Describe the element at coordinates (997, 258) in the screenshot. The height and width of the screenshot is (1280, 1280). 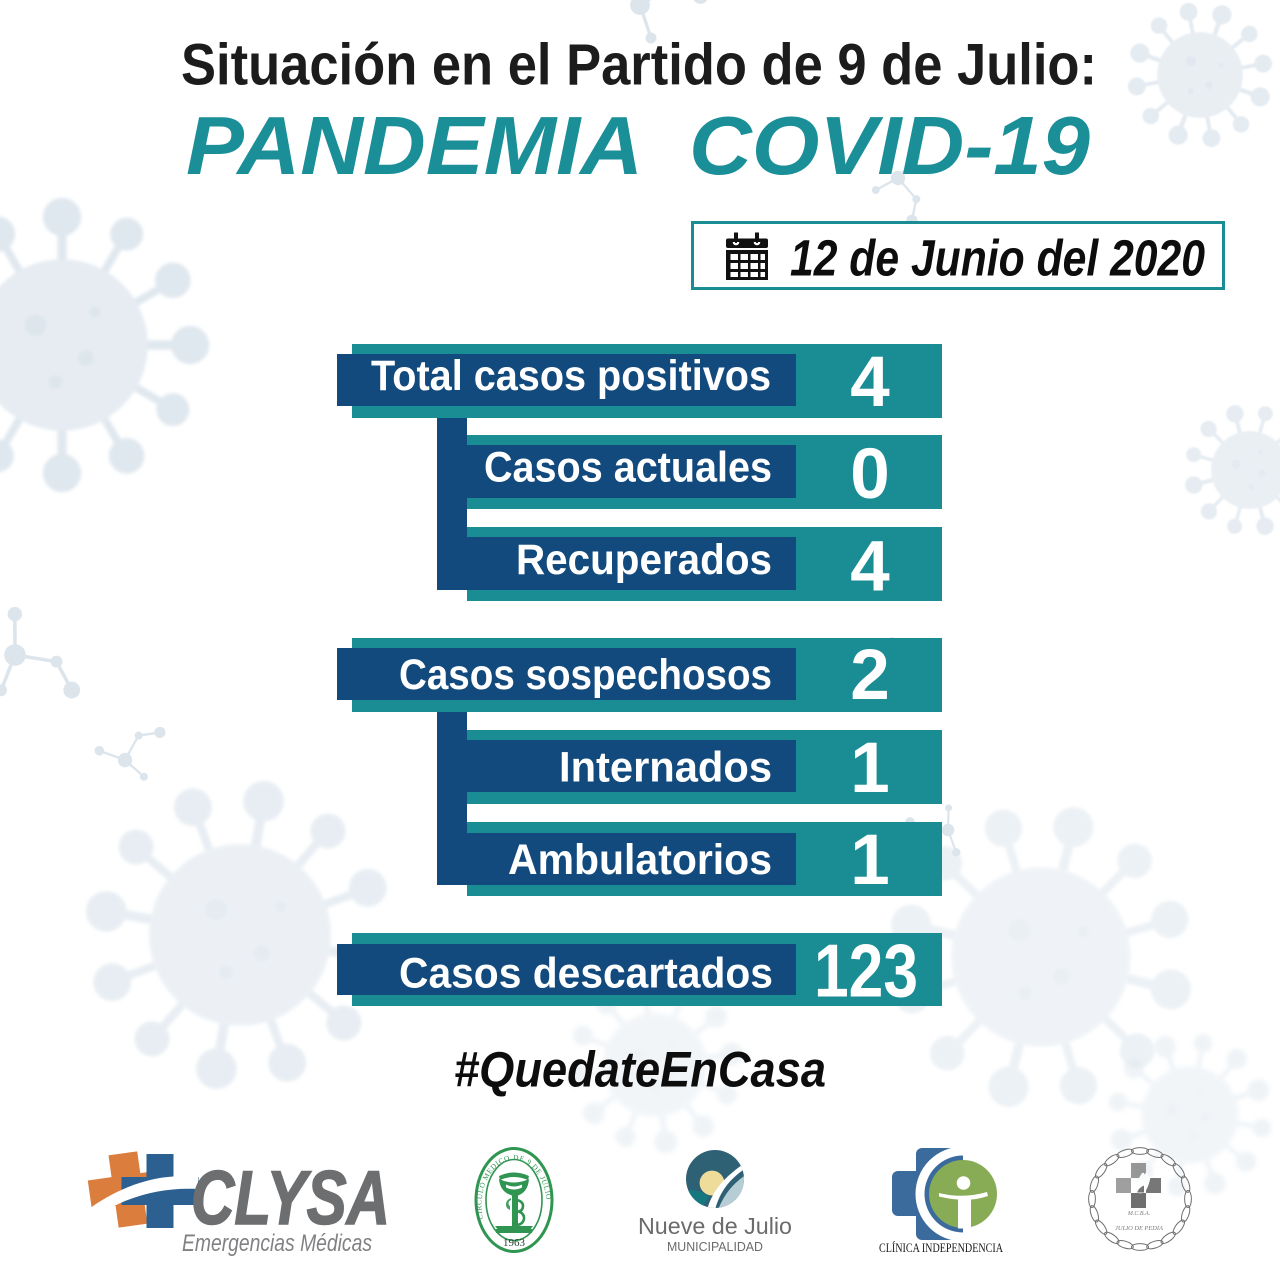
I see `svg-text: 12 de Junio del 2020` at that location.